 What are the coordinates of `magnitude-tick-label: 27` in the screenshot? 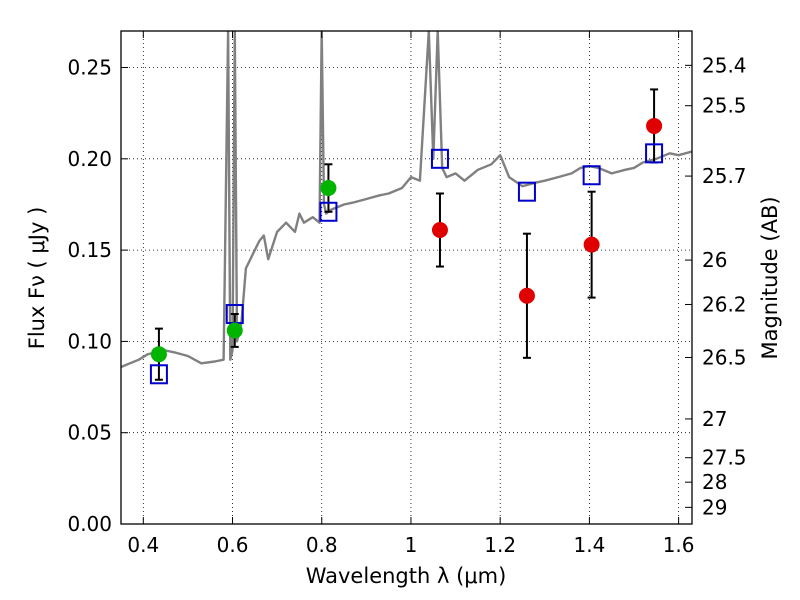 It's located at (714, 419).